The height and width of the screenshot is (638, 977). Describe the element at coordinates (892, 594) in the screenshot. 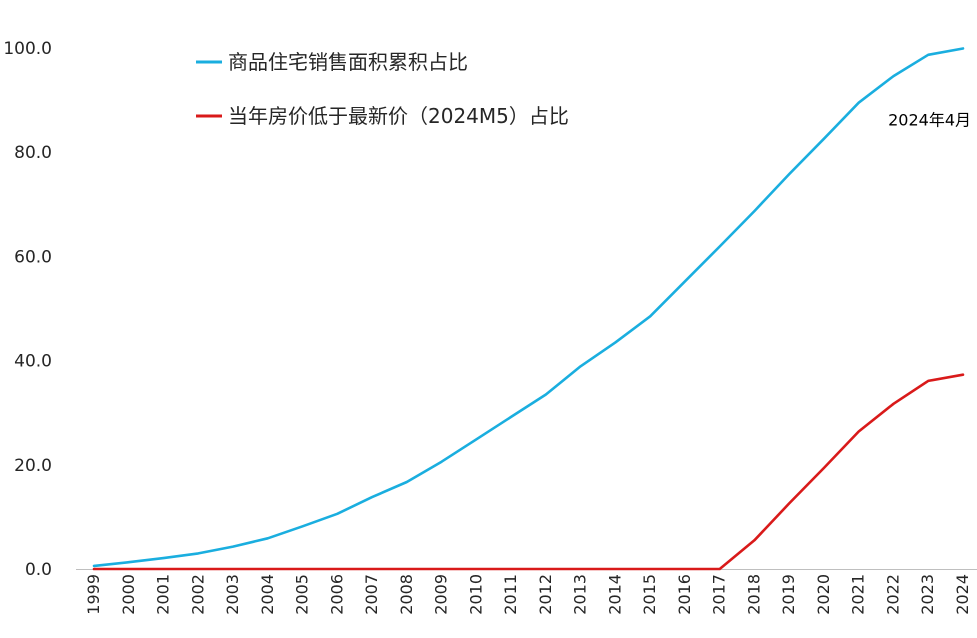

I see `x-tick-label: 2022` at that location.